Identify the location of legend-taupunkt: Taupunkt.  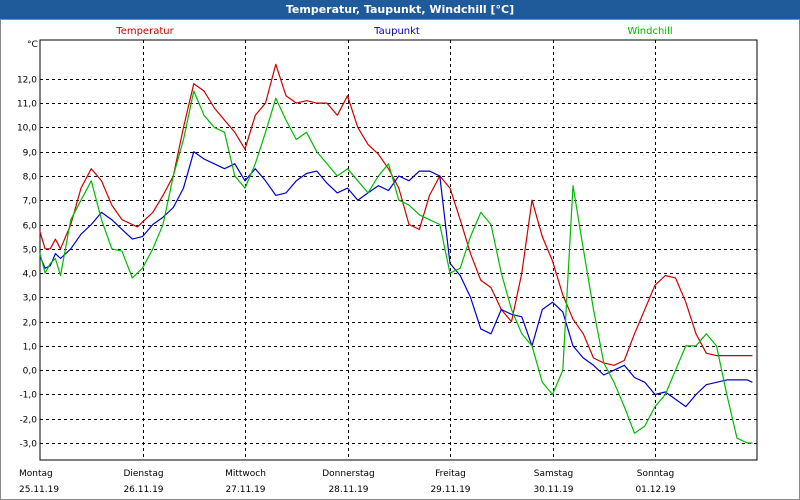
(396, 31).